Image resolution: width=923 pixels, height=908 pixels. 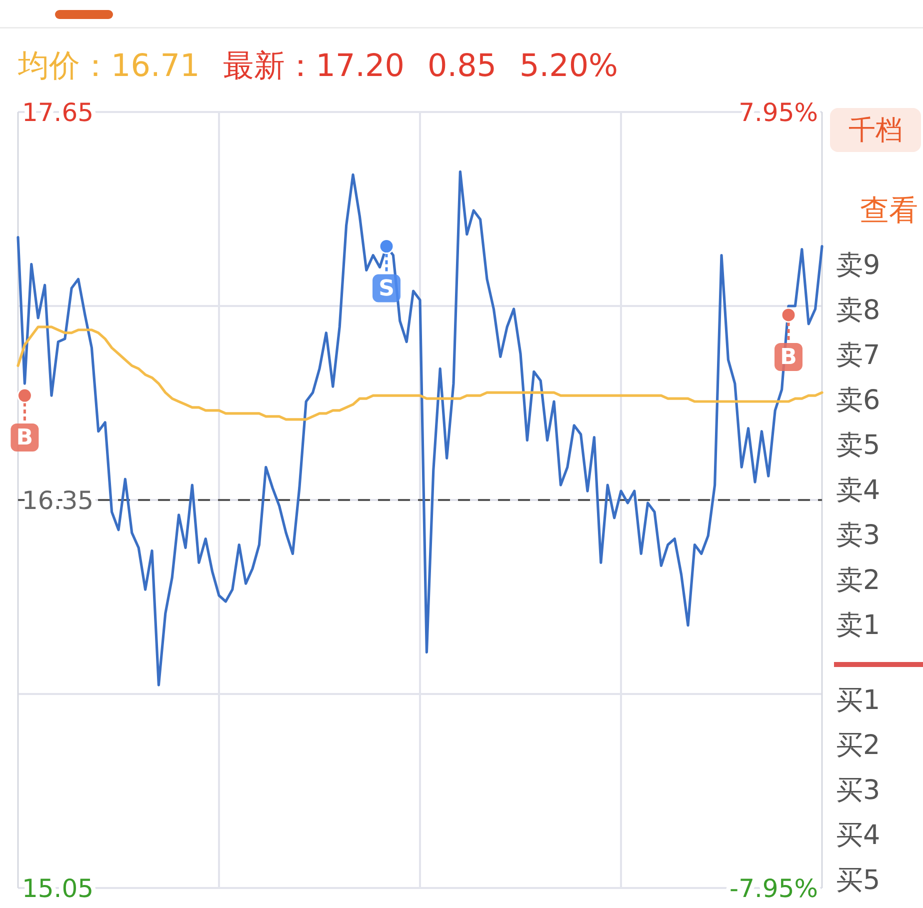 What do you see at coordinates (858, 445) in the screenshot?
I see `category-label: 卖5` at bounding box center [858, 445].